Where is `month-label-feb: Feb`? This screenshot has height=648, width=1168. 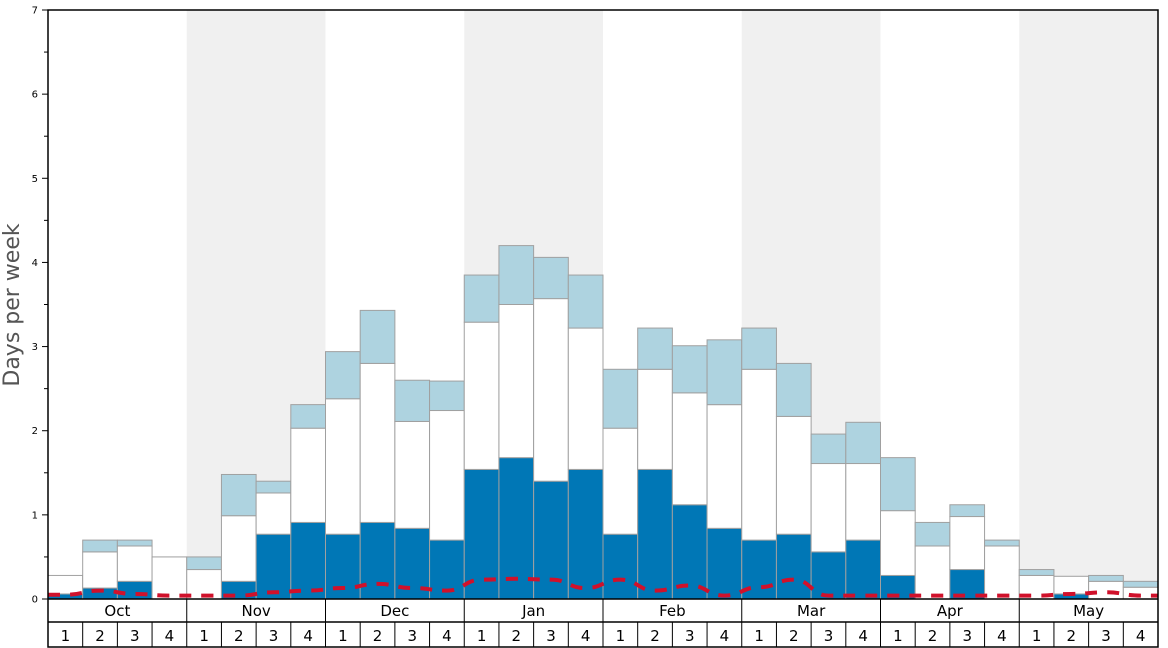 month-label-feb: Feb is located at coordinates (672, 611).